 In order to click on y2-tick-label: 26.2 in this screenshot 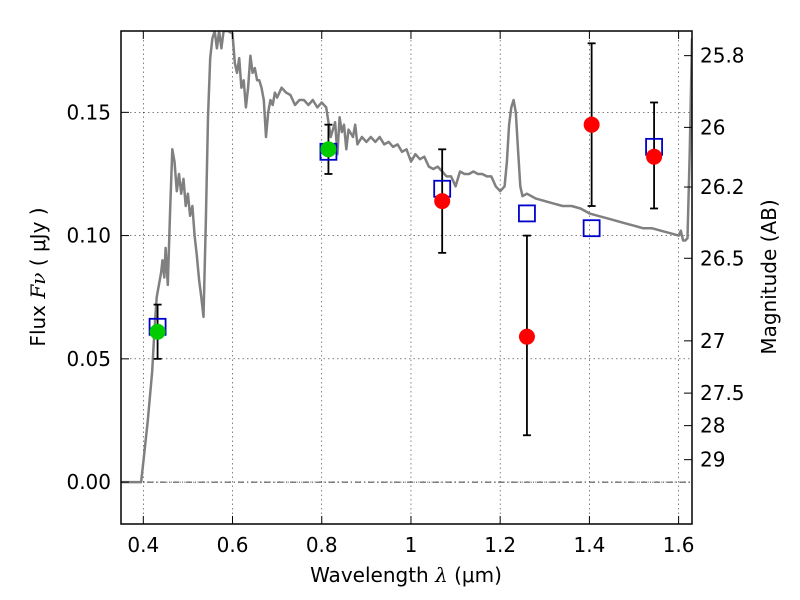, I will do `click(722, 187)`.